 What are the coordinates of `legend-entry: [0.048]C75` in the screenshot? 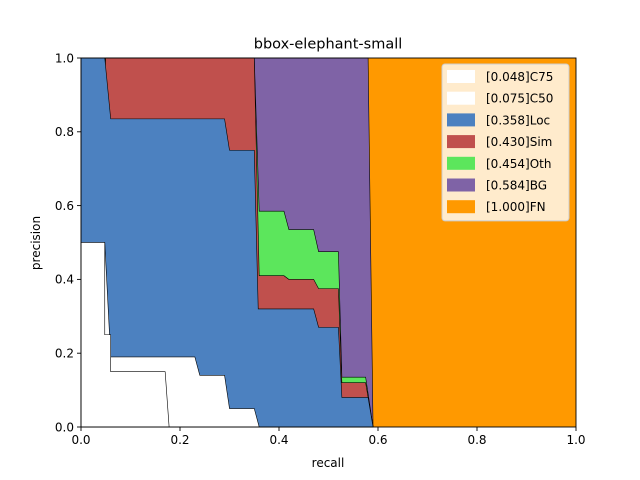 It's located at (519, 77).